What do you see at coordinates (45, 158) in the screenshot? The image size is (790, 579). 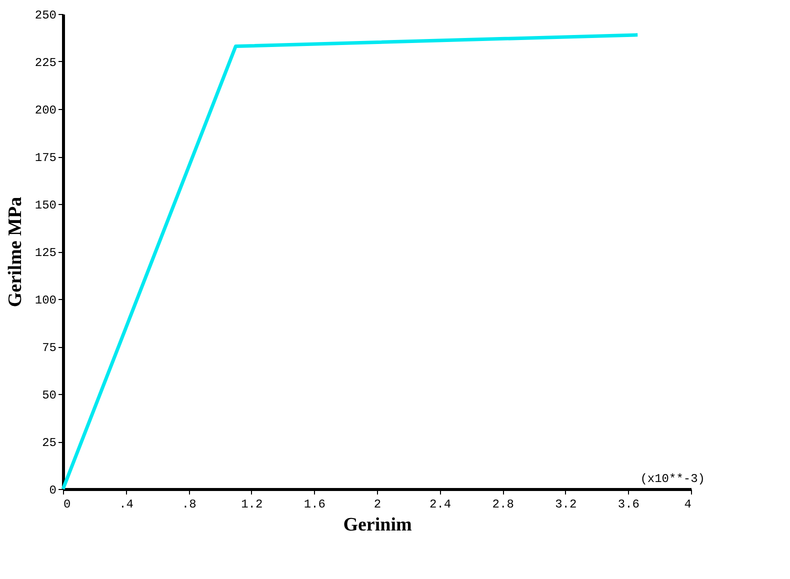 I see `y-tick-label: 175` at bounding box center [45, 158].